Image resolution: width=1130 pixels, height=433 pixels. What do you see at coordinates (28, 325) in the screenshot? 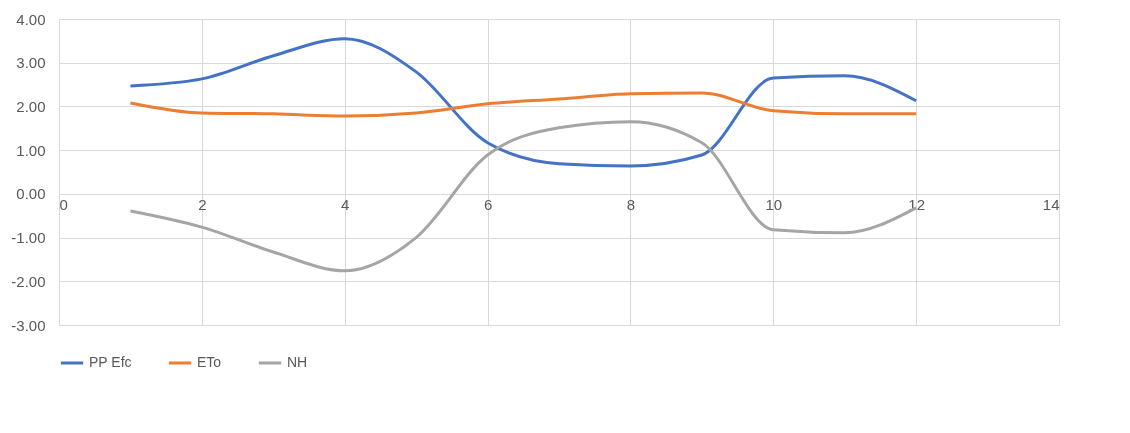
I see `y-tick-label: -3.00` at bounding box center [28, 325].